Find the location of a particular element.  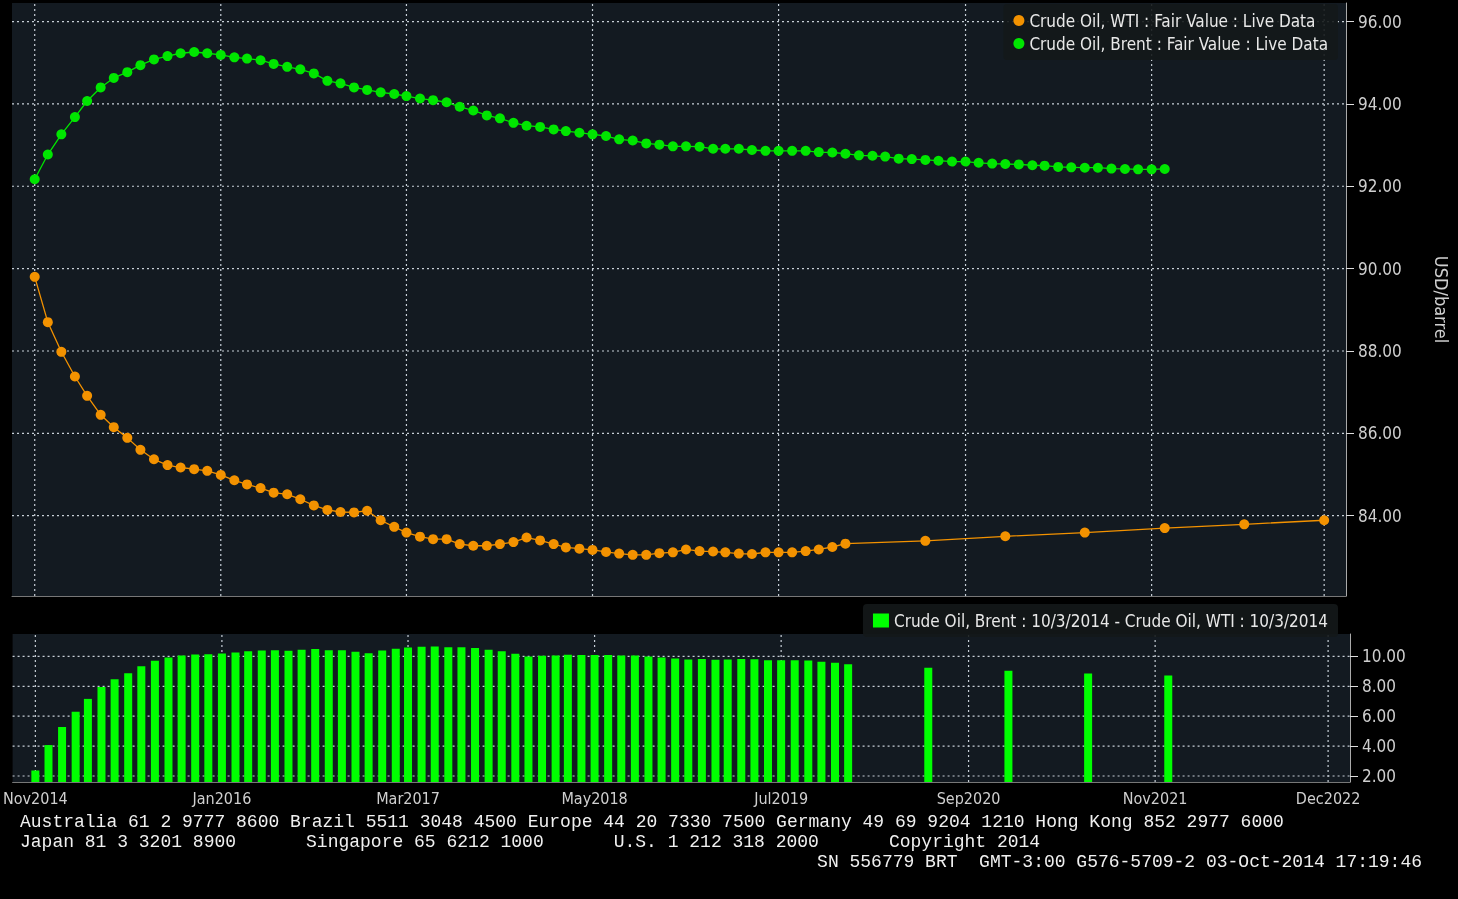

y-tick-label: 2.00 is located at coordinates (1379, 776).